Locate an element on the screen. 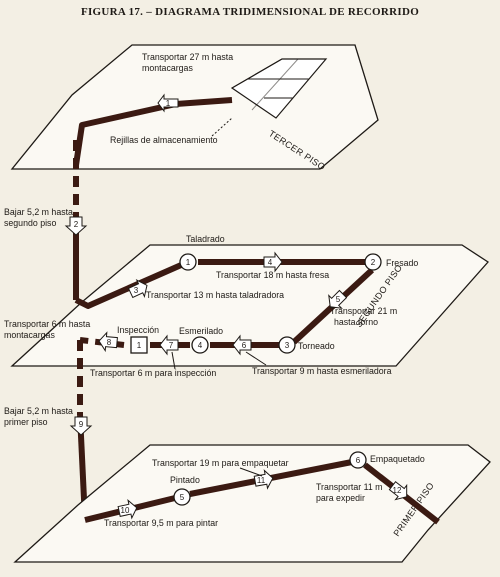 Image resolution: width=500 pixels, height=577 pixels. transport-num-2: 2 is located at coordinates (76, 224).